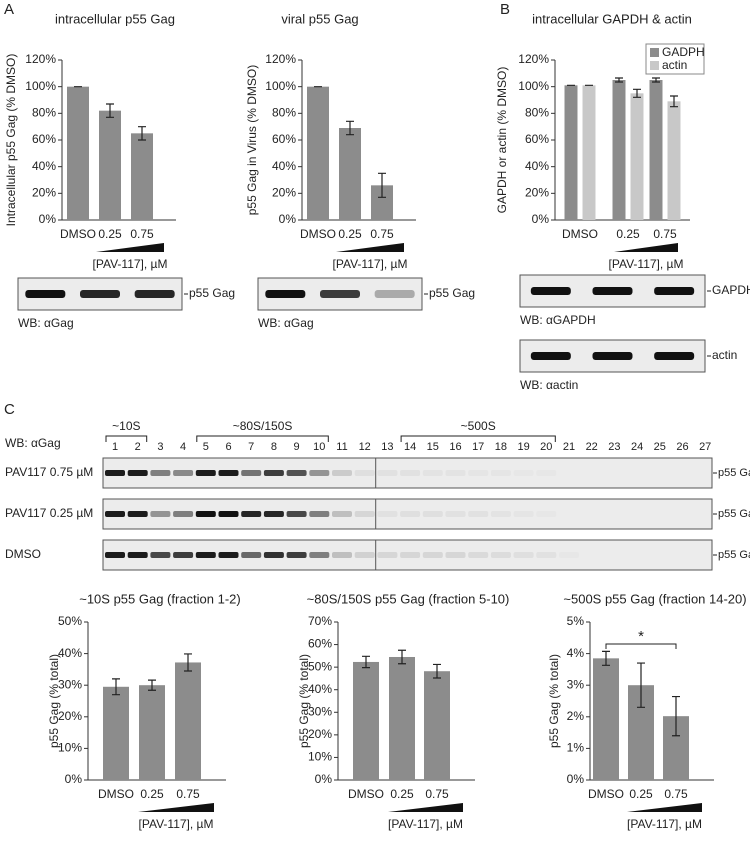 The width and height of the screenshot is (750, 856). Describe the element at coordinates (592, 447) in the screenshot. I see `fraction-number: 22` at that location.